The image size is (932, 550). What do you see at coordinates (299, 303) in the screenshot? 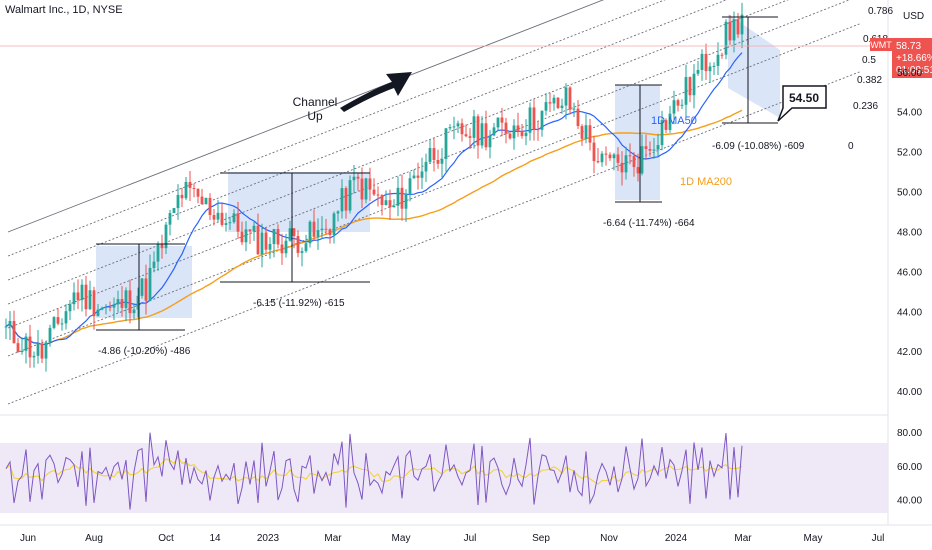
I see `measure-label-2: -6.15 (-11.92%) -615` at bounding box center [299, 303].